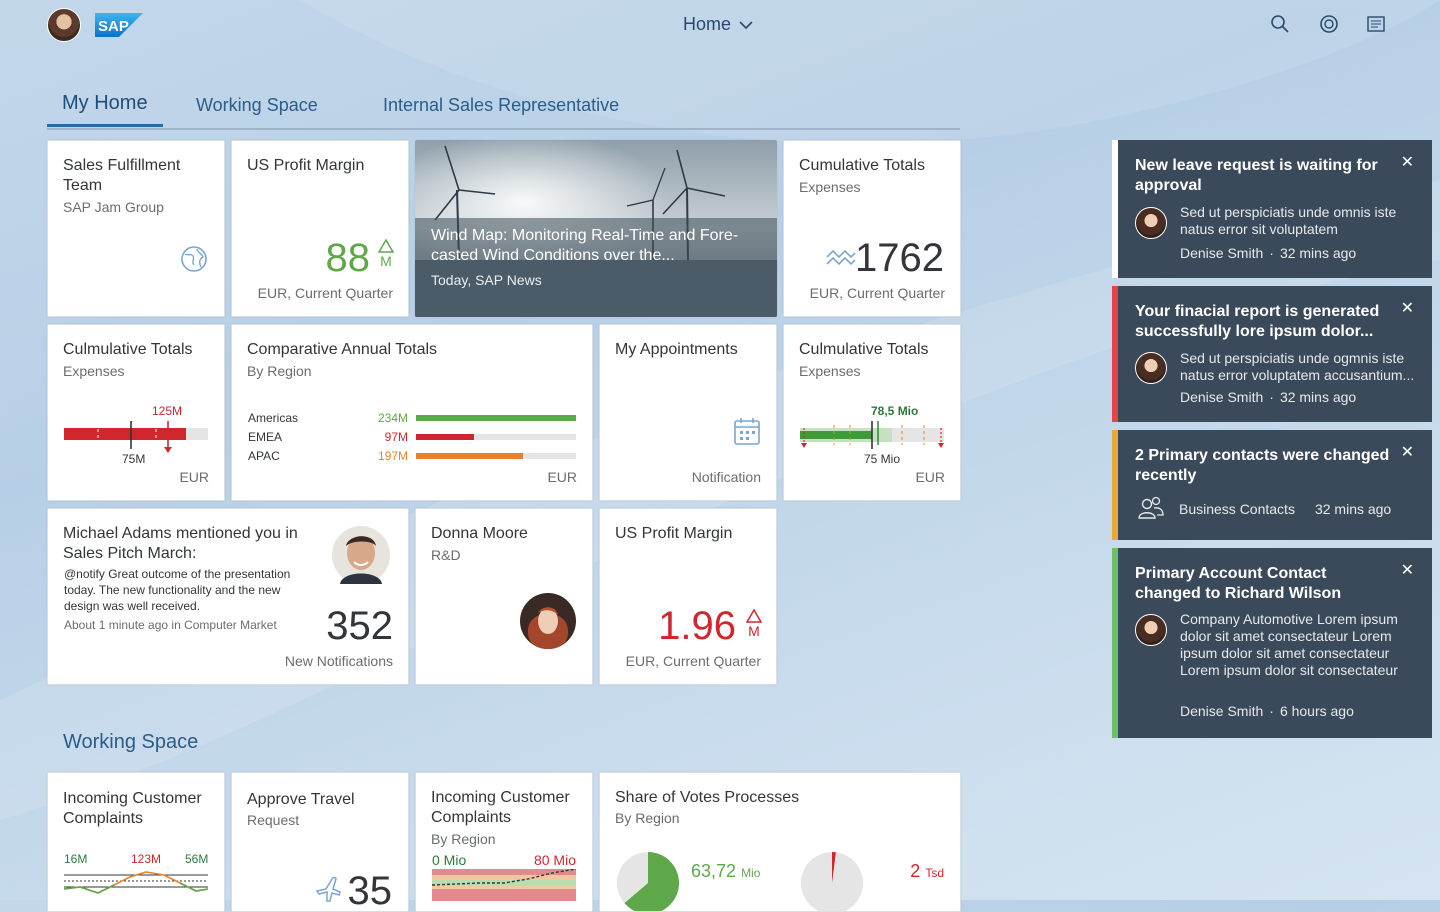 This screenshot has height=912, width=1440. What do you see at coordinates (105, 103) in the screenshot?
I see `tab-my-home: My Home` at bounding box center [105, 103].